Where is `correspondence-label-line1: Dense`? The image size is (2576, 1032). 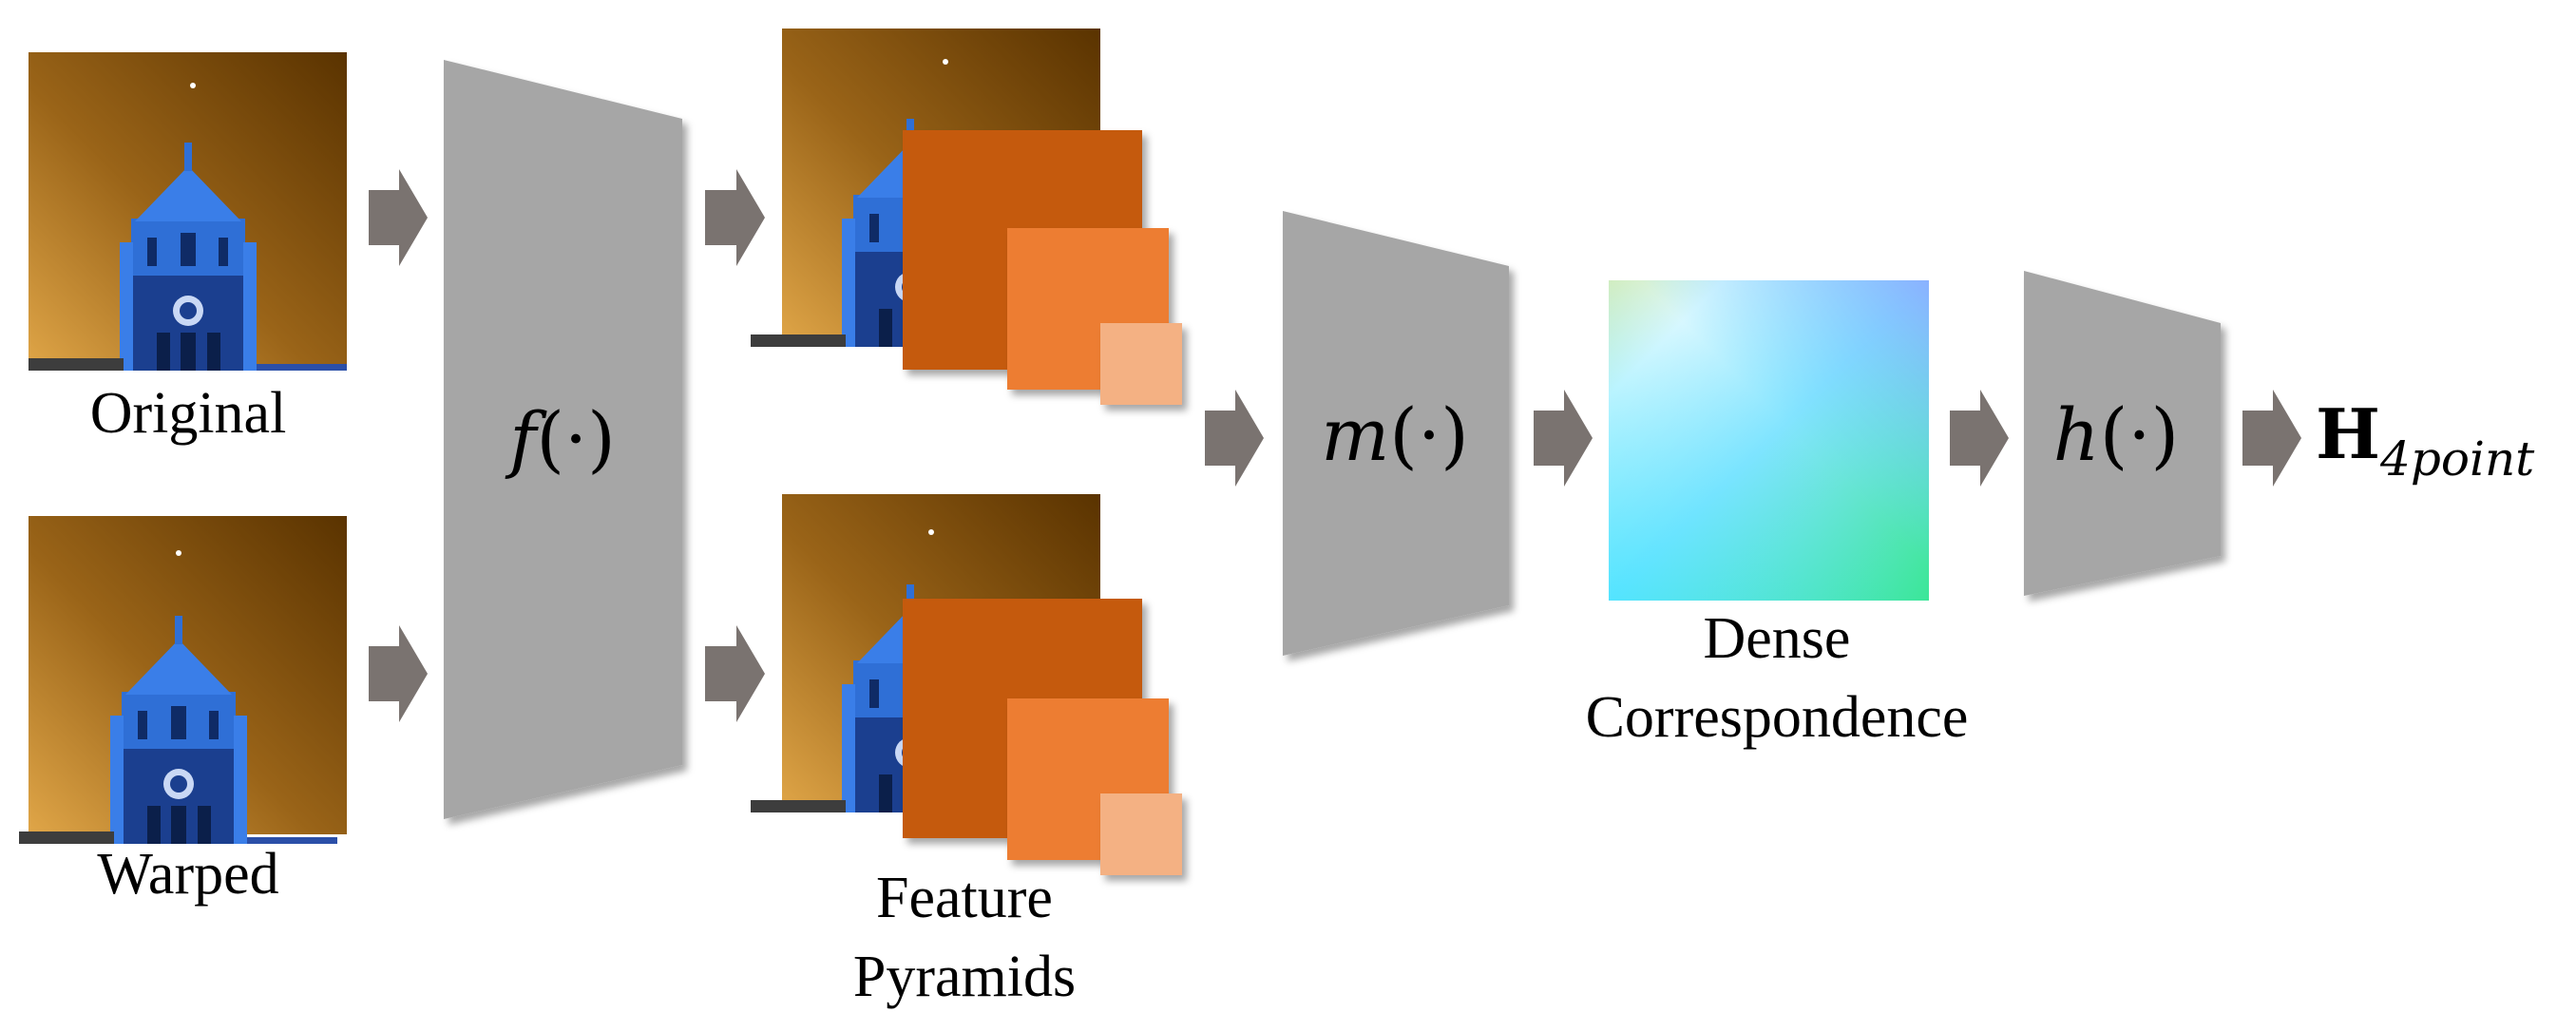
correspondence-label-line1: Dense is located at coordinates (1777, 639).